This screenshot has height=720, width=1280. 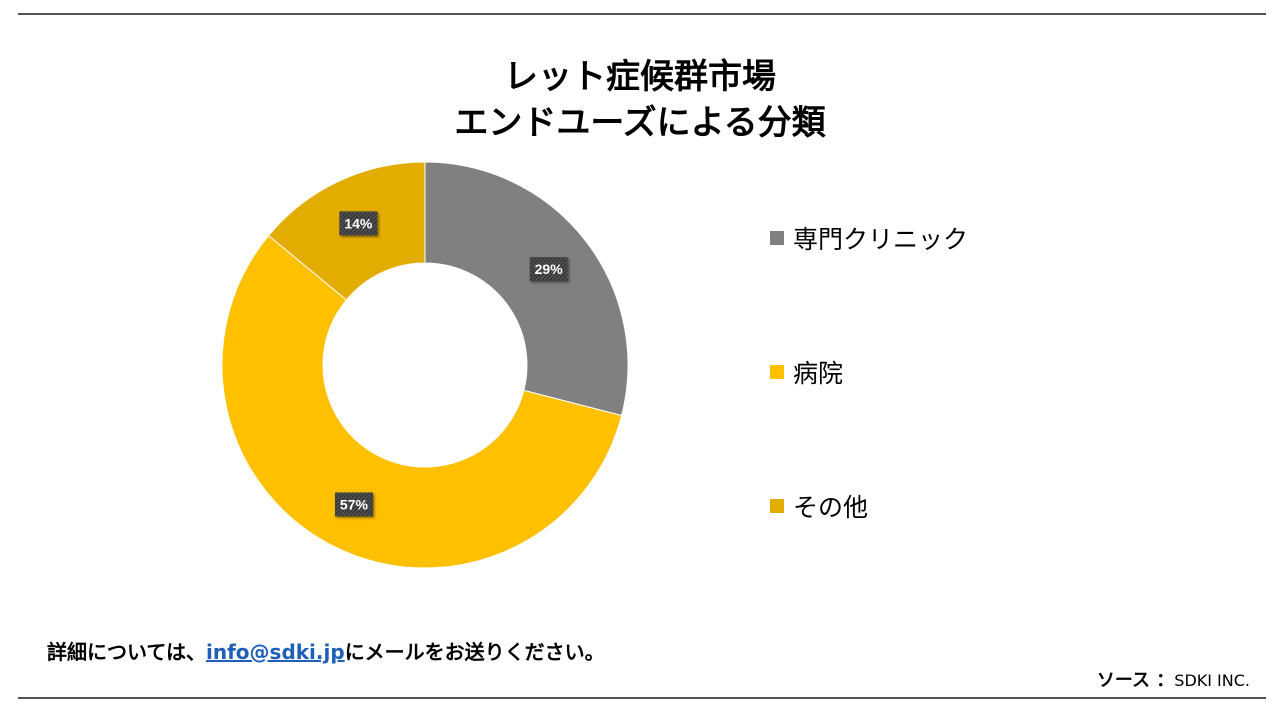 I want to click on contact-note: 詳細については、info@sdki.jpにメールをお送りください。, so click(x=326, y=650).